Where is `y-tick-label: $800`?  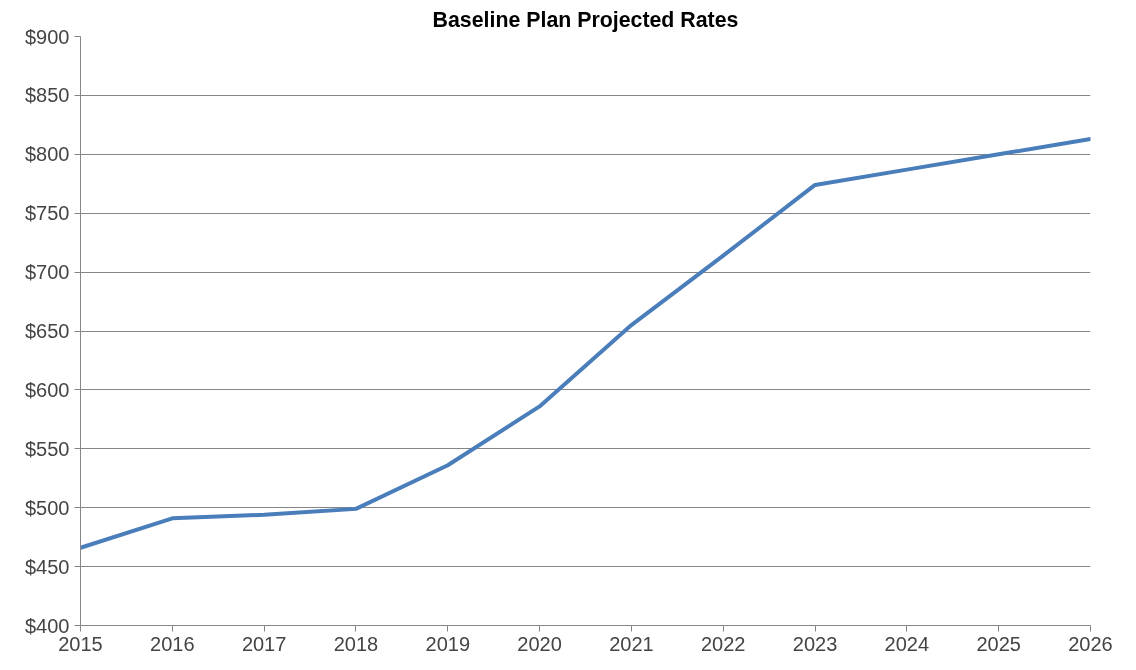 y-tick-label: $800 is located at coordinates (47, 154).